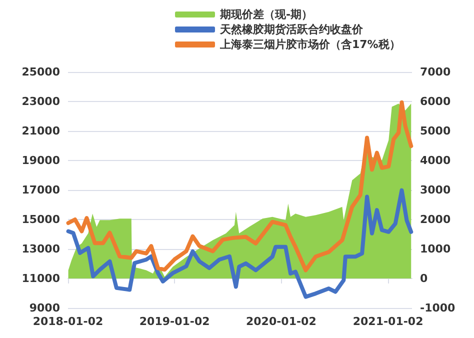 This screenshot has width=474, height=338. I want to click on x-tick-label: 2018-01-02, so click(68, 321).